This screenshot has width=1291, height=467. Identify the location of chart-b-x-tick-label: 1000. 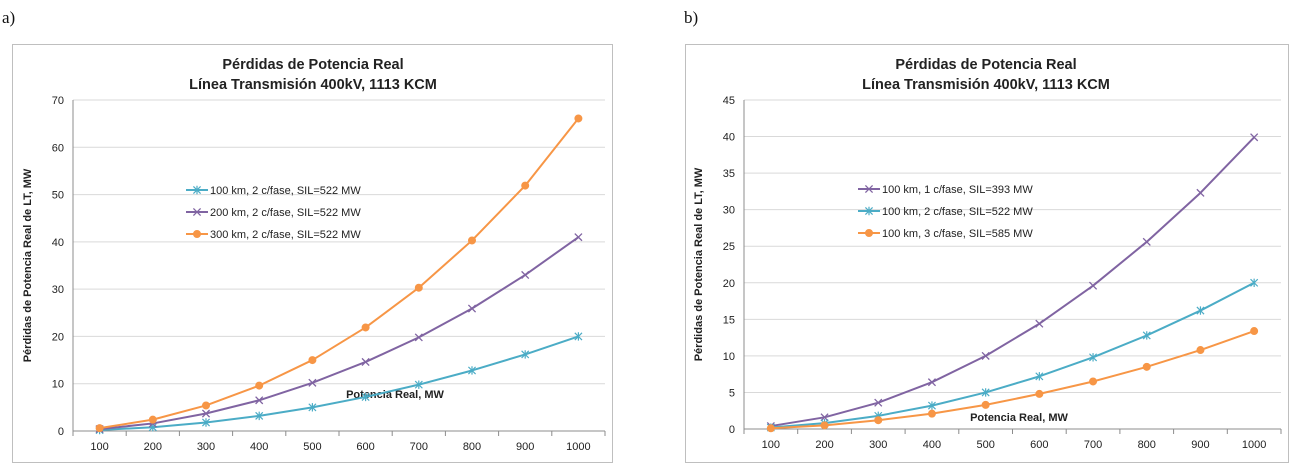
(1254, 445).